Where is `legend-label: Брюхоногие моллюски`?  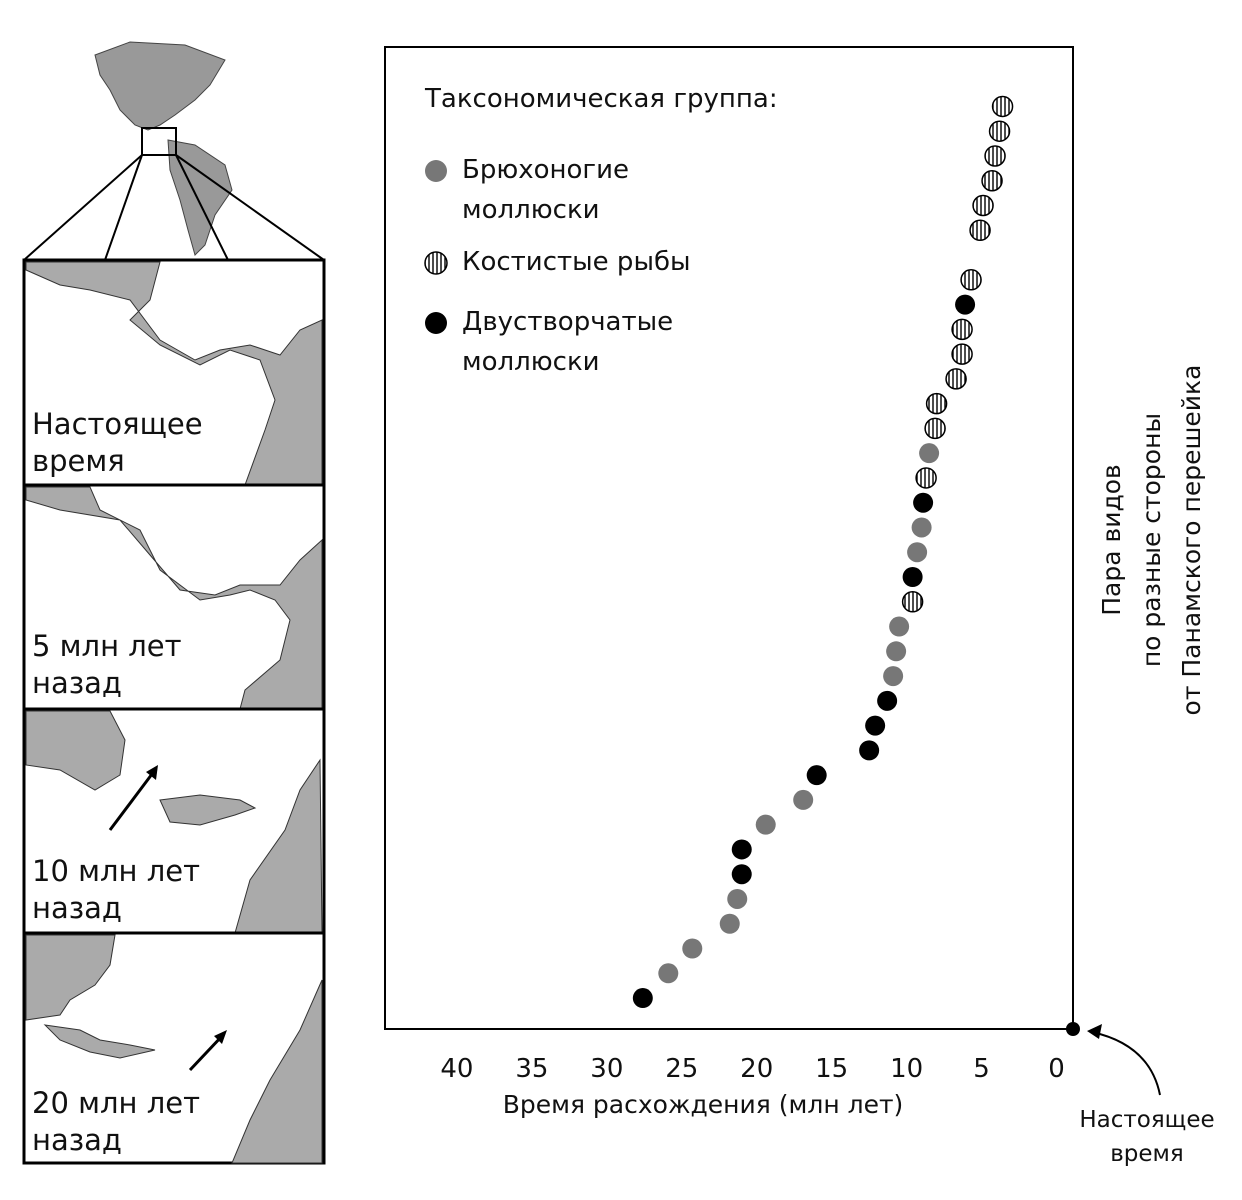 legend-label: Брюхоногие моллюски is located at coordinates (545, 190).